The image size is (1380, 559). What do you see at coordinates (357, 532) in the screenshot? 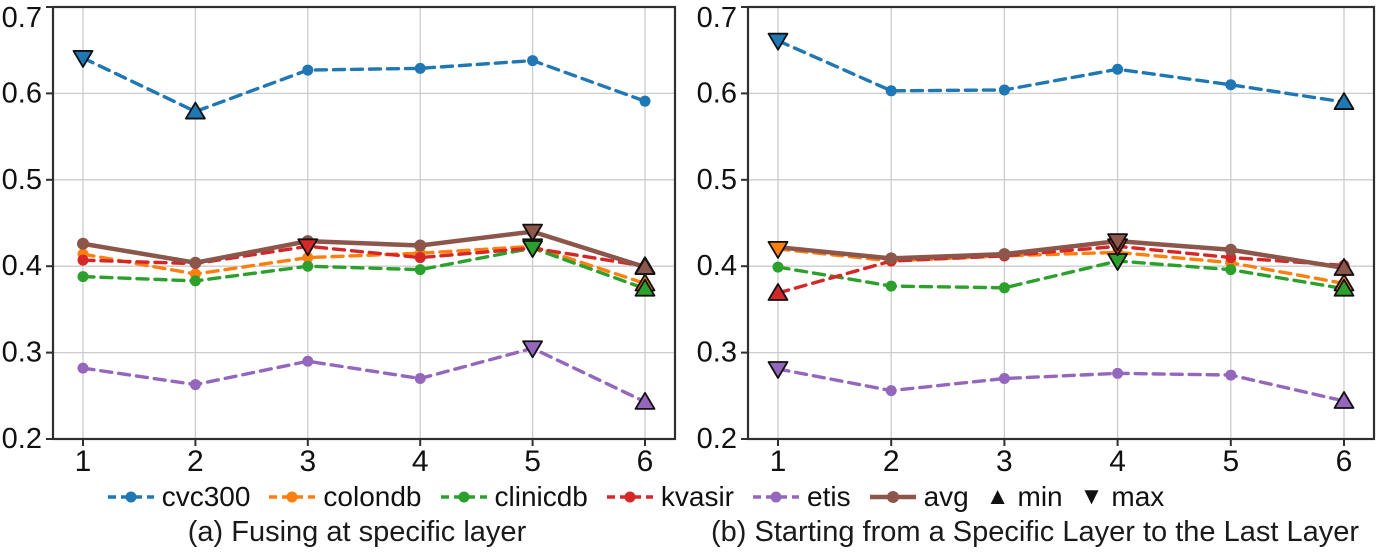
I see `caption-a: (a) Fusing at specific layer` at bounding box center [357, 532].